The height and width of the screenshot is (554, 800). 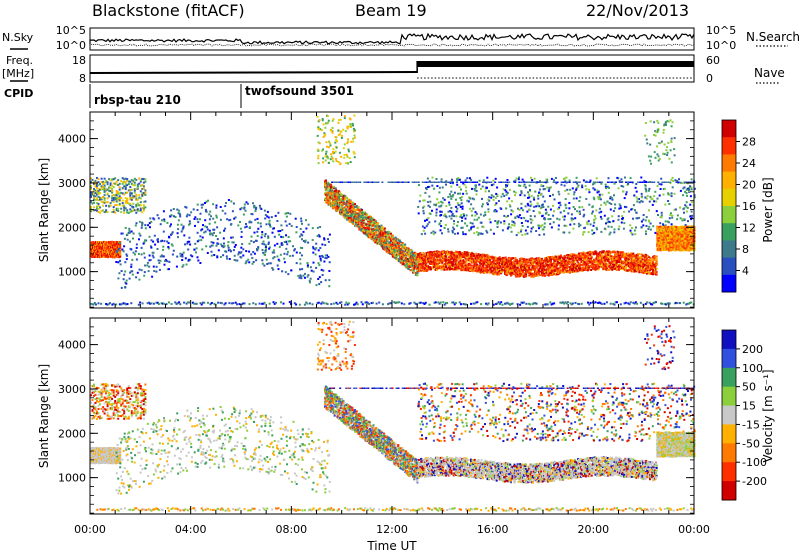 What do you see at coordinates (713, 60) in the screenshot?
I see `freq-right-tick-top: 60` at bounding box center [713, 60].